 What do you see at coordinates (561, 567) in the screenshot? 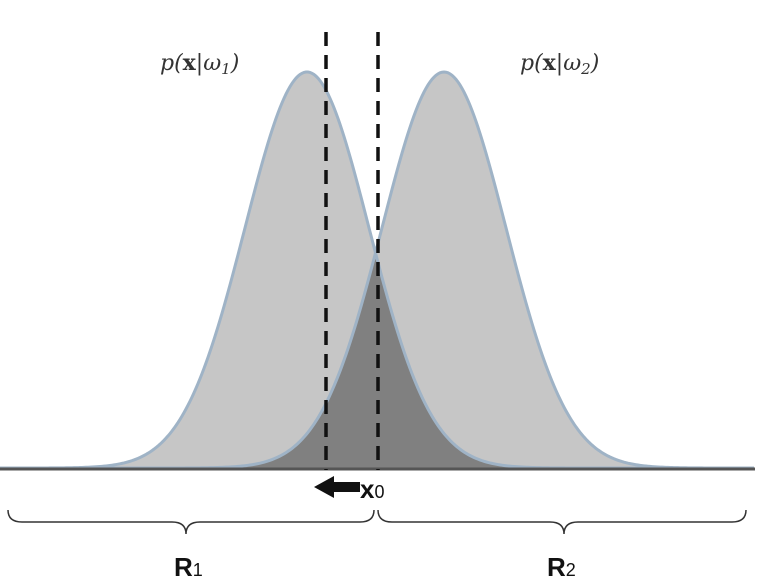
I see `region2-label: R2` at bounding box center [561, 567].